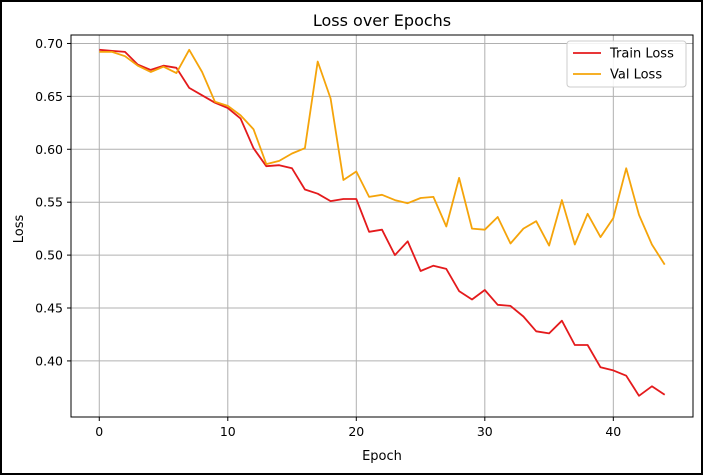 This screenshot has height=475, width=703. Describe the element at coordinates (636, 75) in the screenshot. I see `legend-label-val-loss: Val Loss` at that location.